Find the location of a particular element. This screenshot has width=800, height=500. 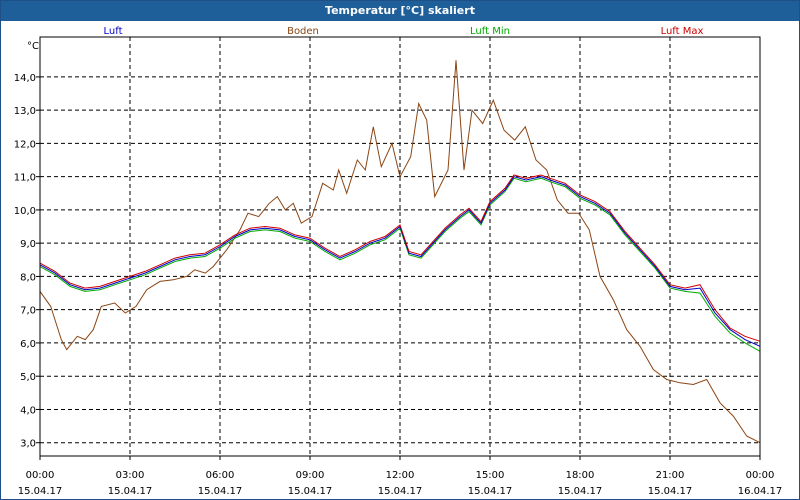

x-tick-time: 12:00 is located at coordinates (400, 475).